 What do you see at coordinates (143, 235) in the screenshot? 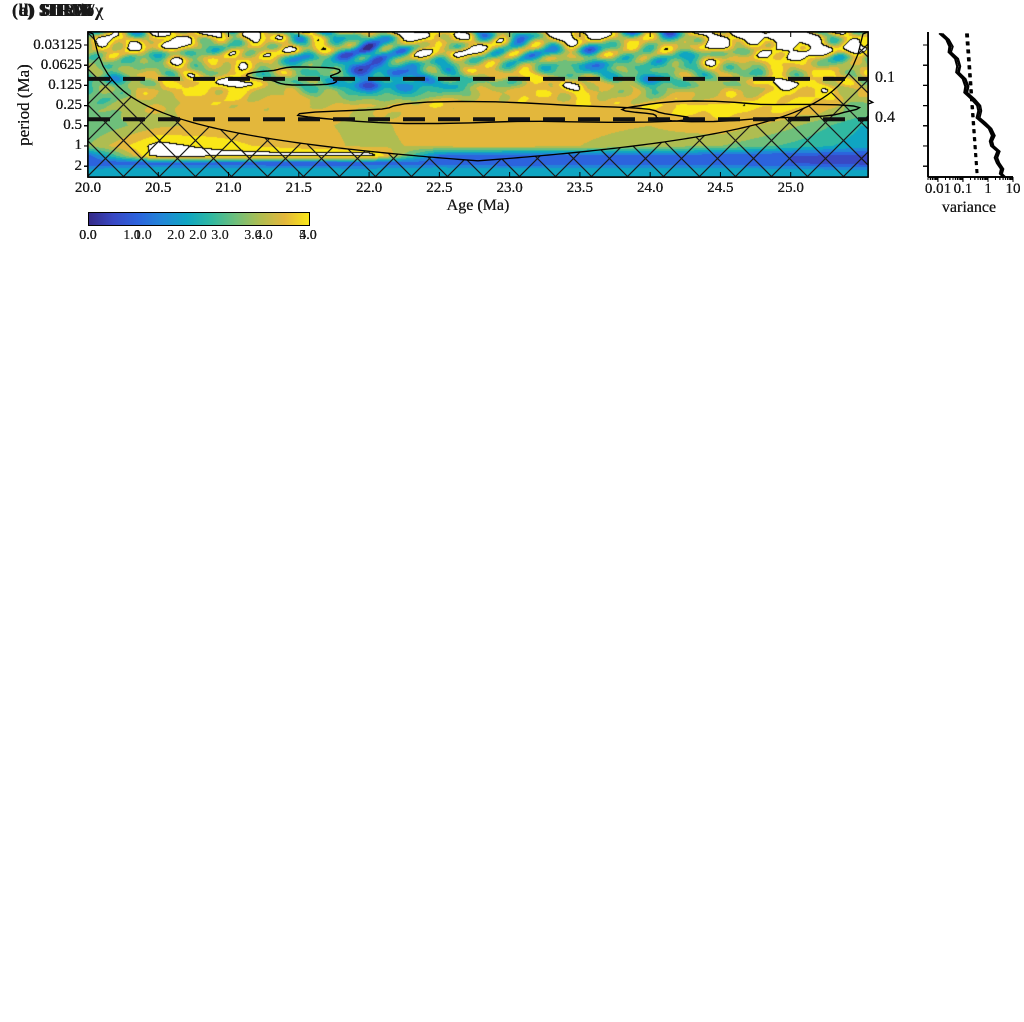
I see `colorbar-tick: 1.0` at bounding box center [143, 235].